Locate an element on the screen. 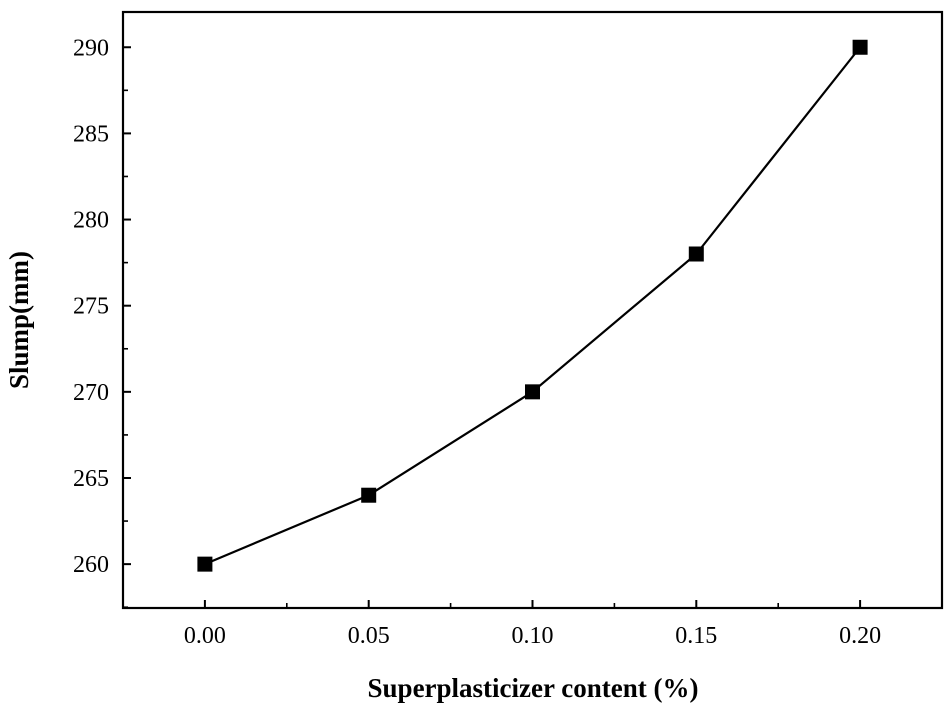  y-tick-label: 285 is located at coordinates (91, 134).